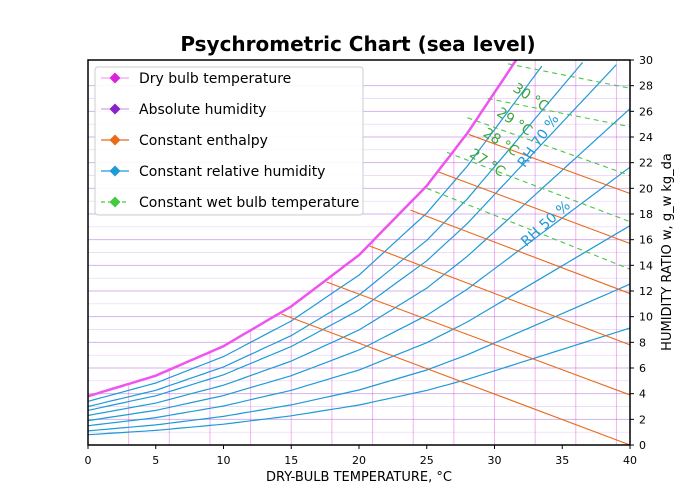 This screenshot has width=700, height=500. What do you see at coordinates (646, 240) in the screenshot?
I see `y-tick-label: 16` at bounding box center [646, 240].